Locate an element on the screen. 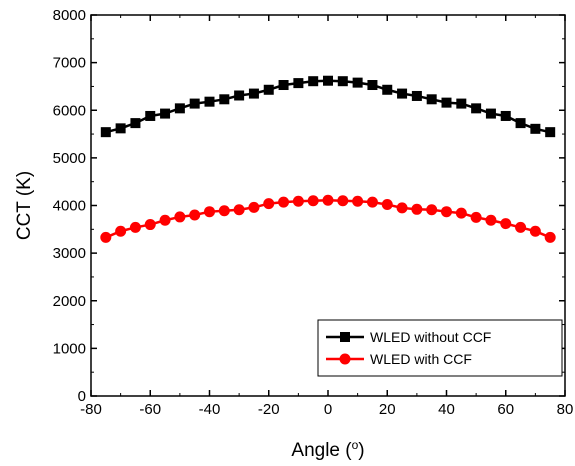 The image size is (575, 466). x-tick-label: 40 is located at coordinates (446, 409).